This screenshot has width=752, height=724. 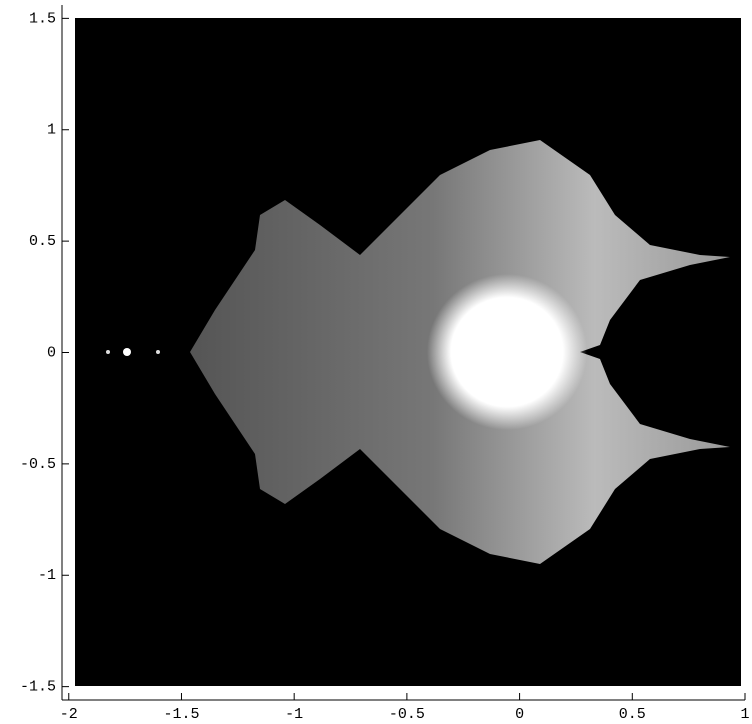 I want to click on y-tick-label: -1.5, so click(x=38, y=687).